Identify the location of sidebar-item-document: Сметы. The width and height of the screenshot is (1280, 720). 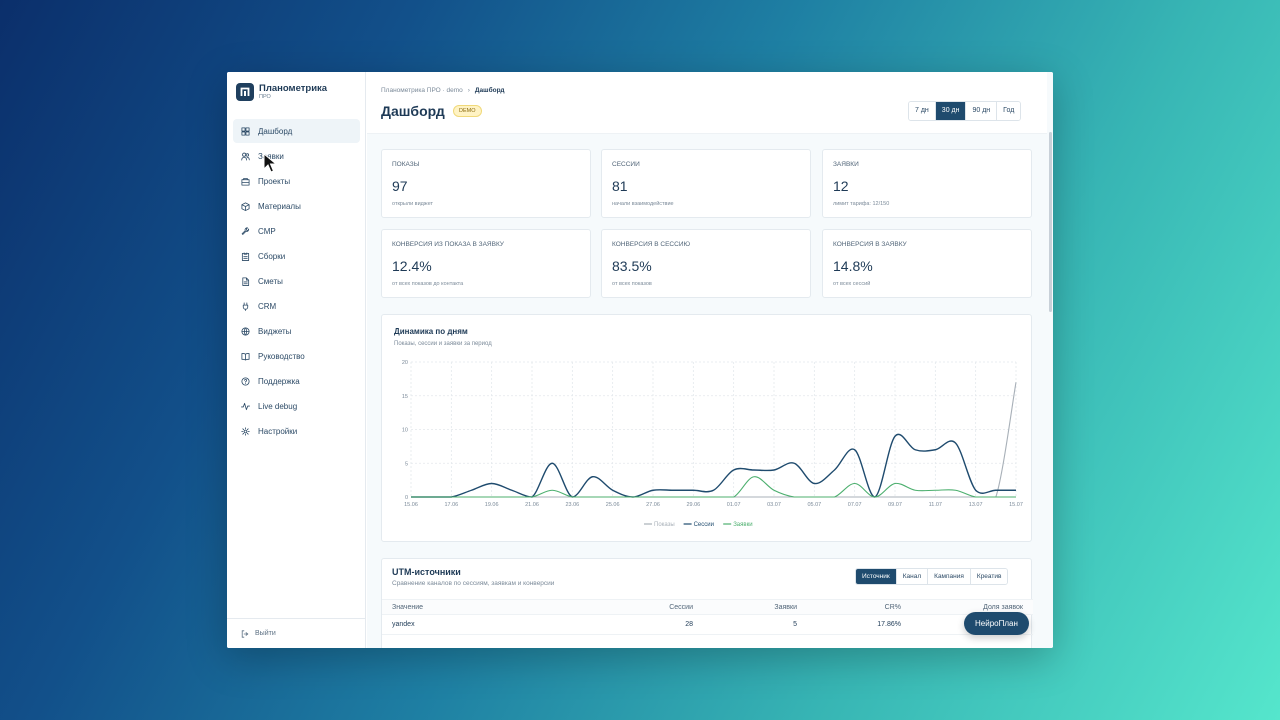
(296, 281).